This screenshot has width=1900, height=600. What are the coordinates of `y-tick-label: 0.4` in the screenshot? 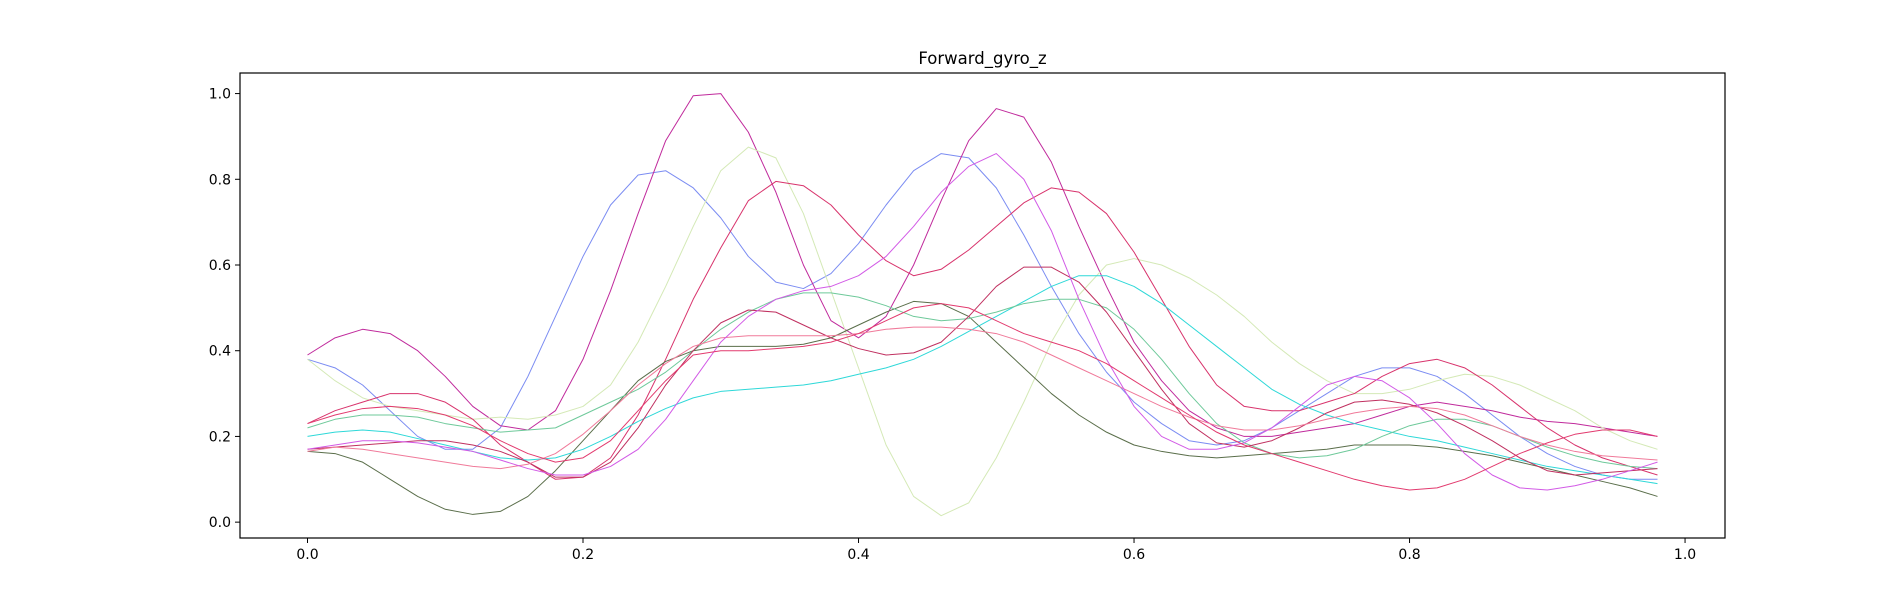 It's located at (220, 352).